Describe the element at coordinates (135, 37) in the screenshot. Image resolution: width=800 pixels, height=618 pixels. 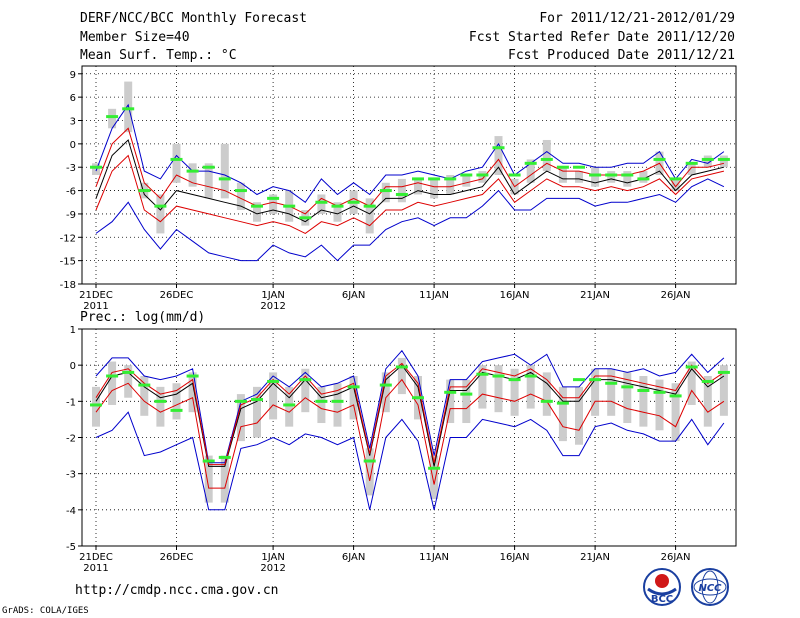
I see `member-size: Member Size=40` at that location.